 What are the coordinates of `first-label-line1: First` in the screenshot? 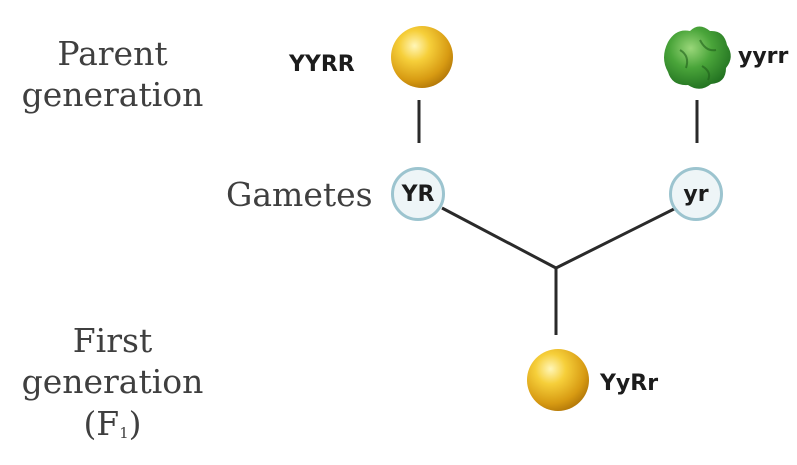 It's located at (112, 340).